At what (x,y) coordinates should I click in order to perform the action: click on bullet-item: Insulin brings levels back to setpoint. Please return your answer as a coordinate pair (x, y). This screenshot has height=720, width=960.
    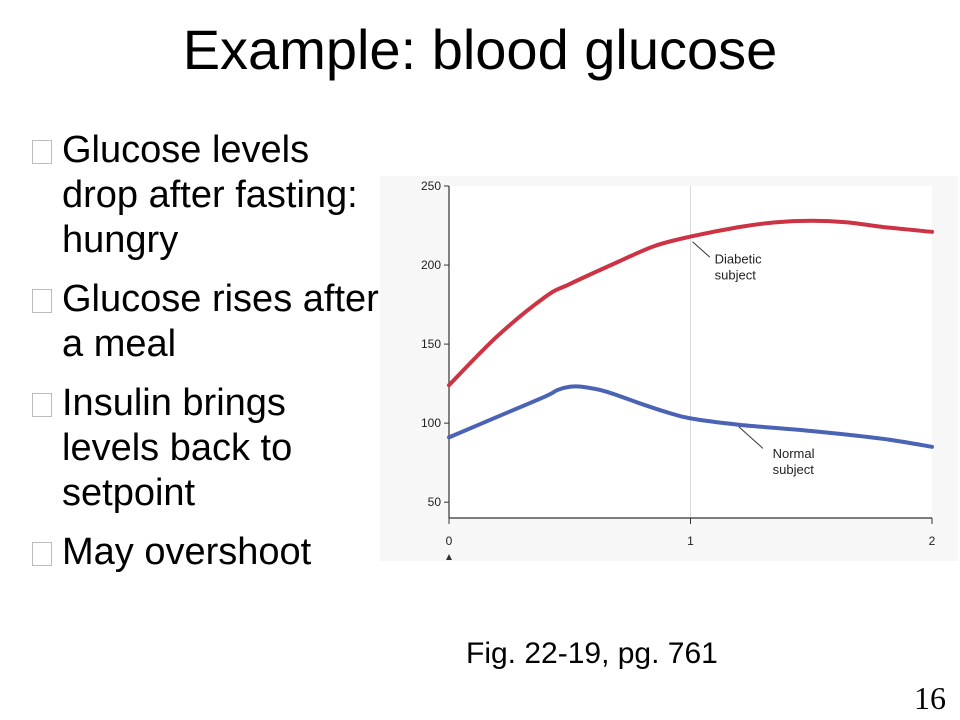
    Looking at the image, I should click on (212, 448).